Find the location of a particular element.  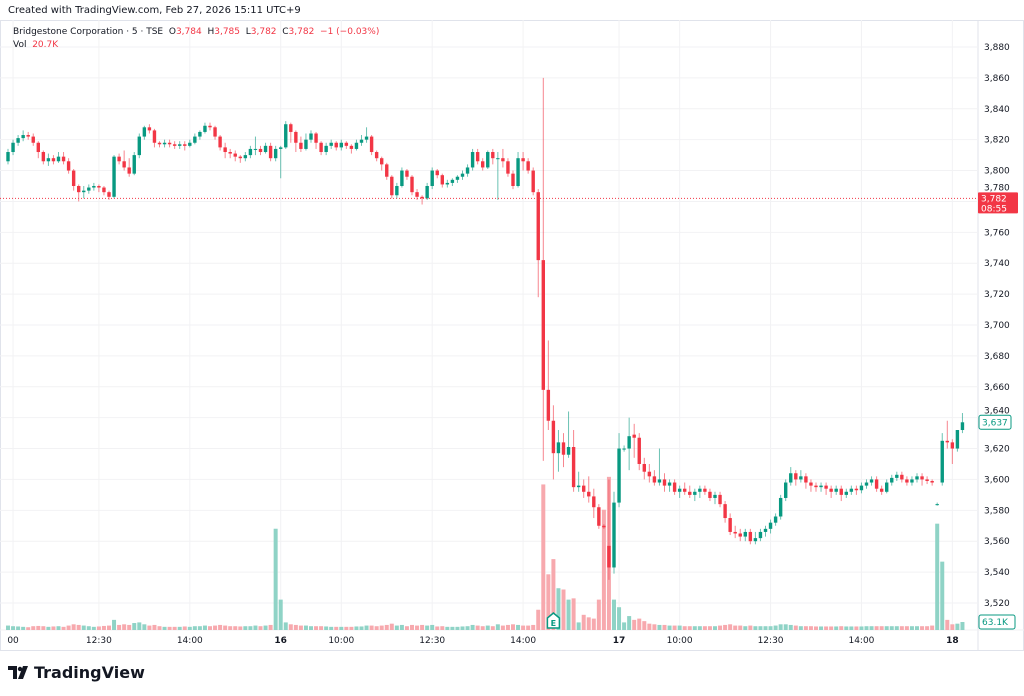

tradingview-logo: TradingView is located at coordinates (76, 672).